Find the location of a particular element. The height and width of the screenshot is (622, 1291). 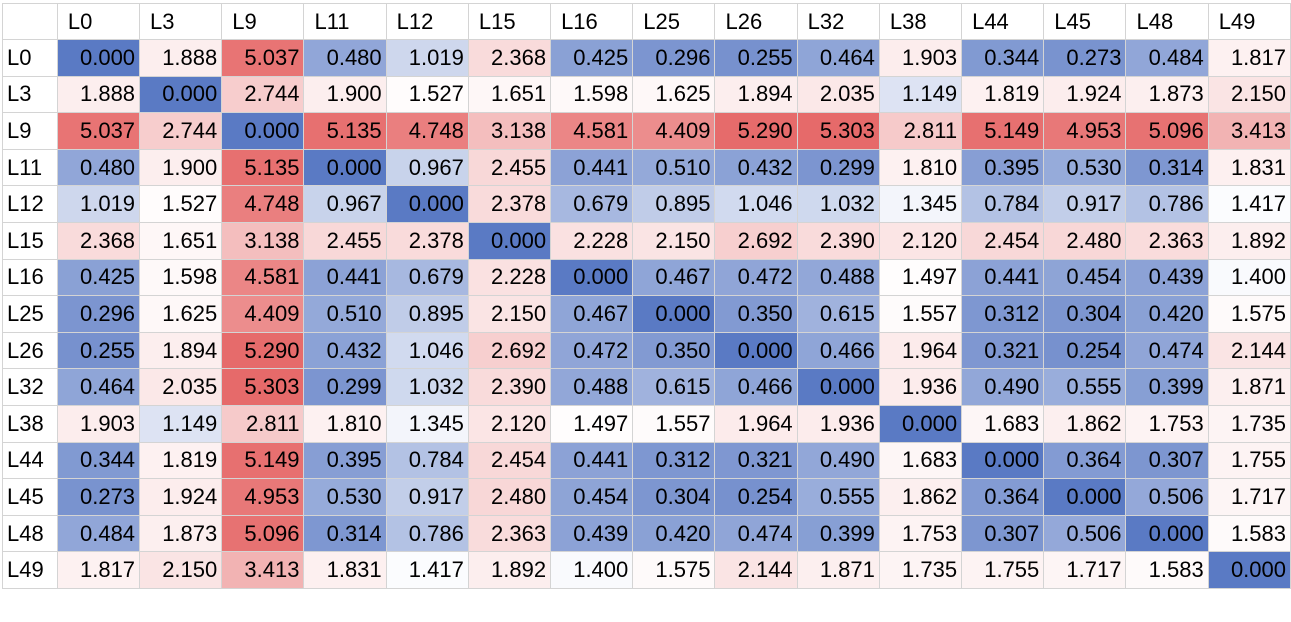

row-header: L32 is located at coordinates (30, 387).